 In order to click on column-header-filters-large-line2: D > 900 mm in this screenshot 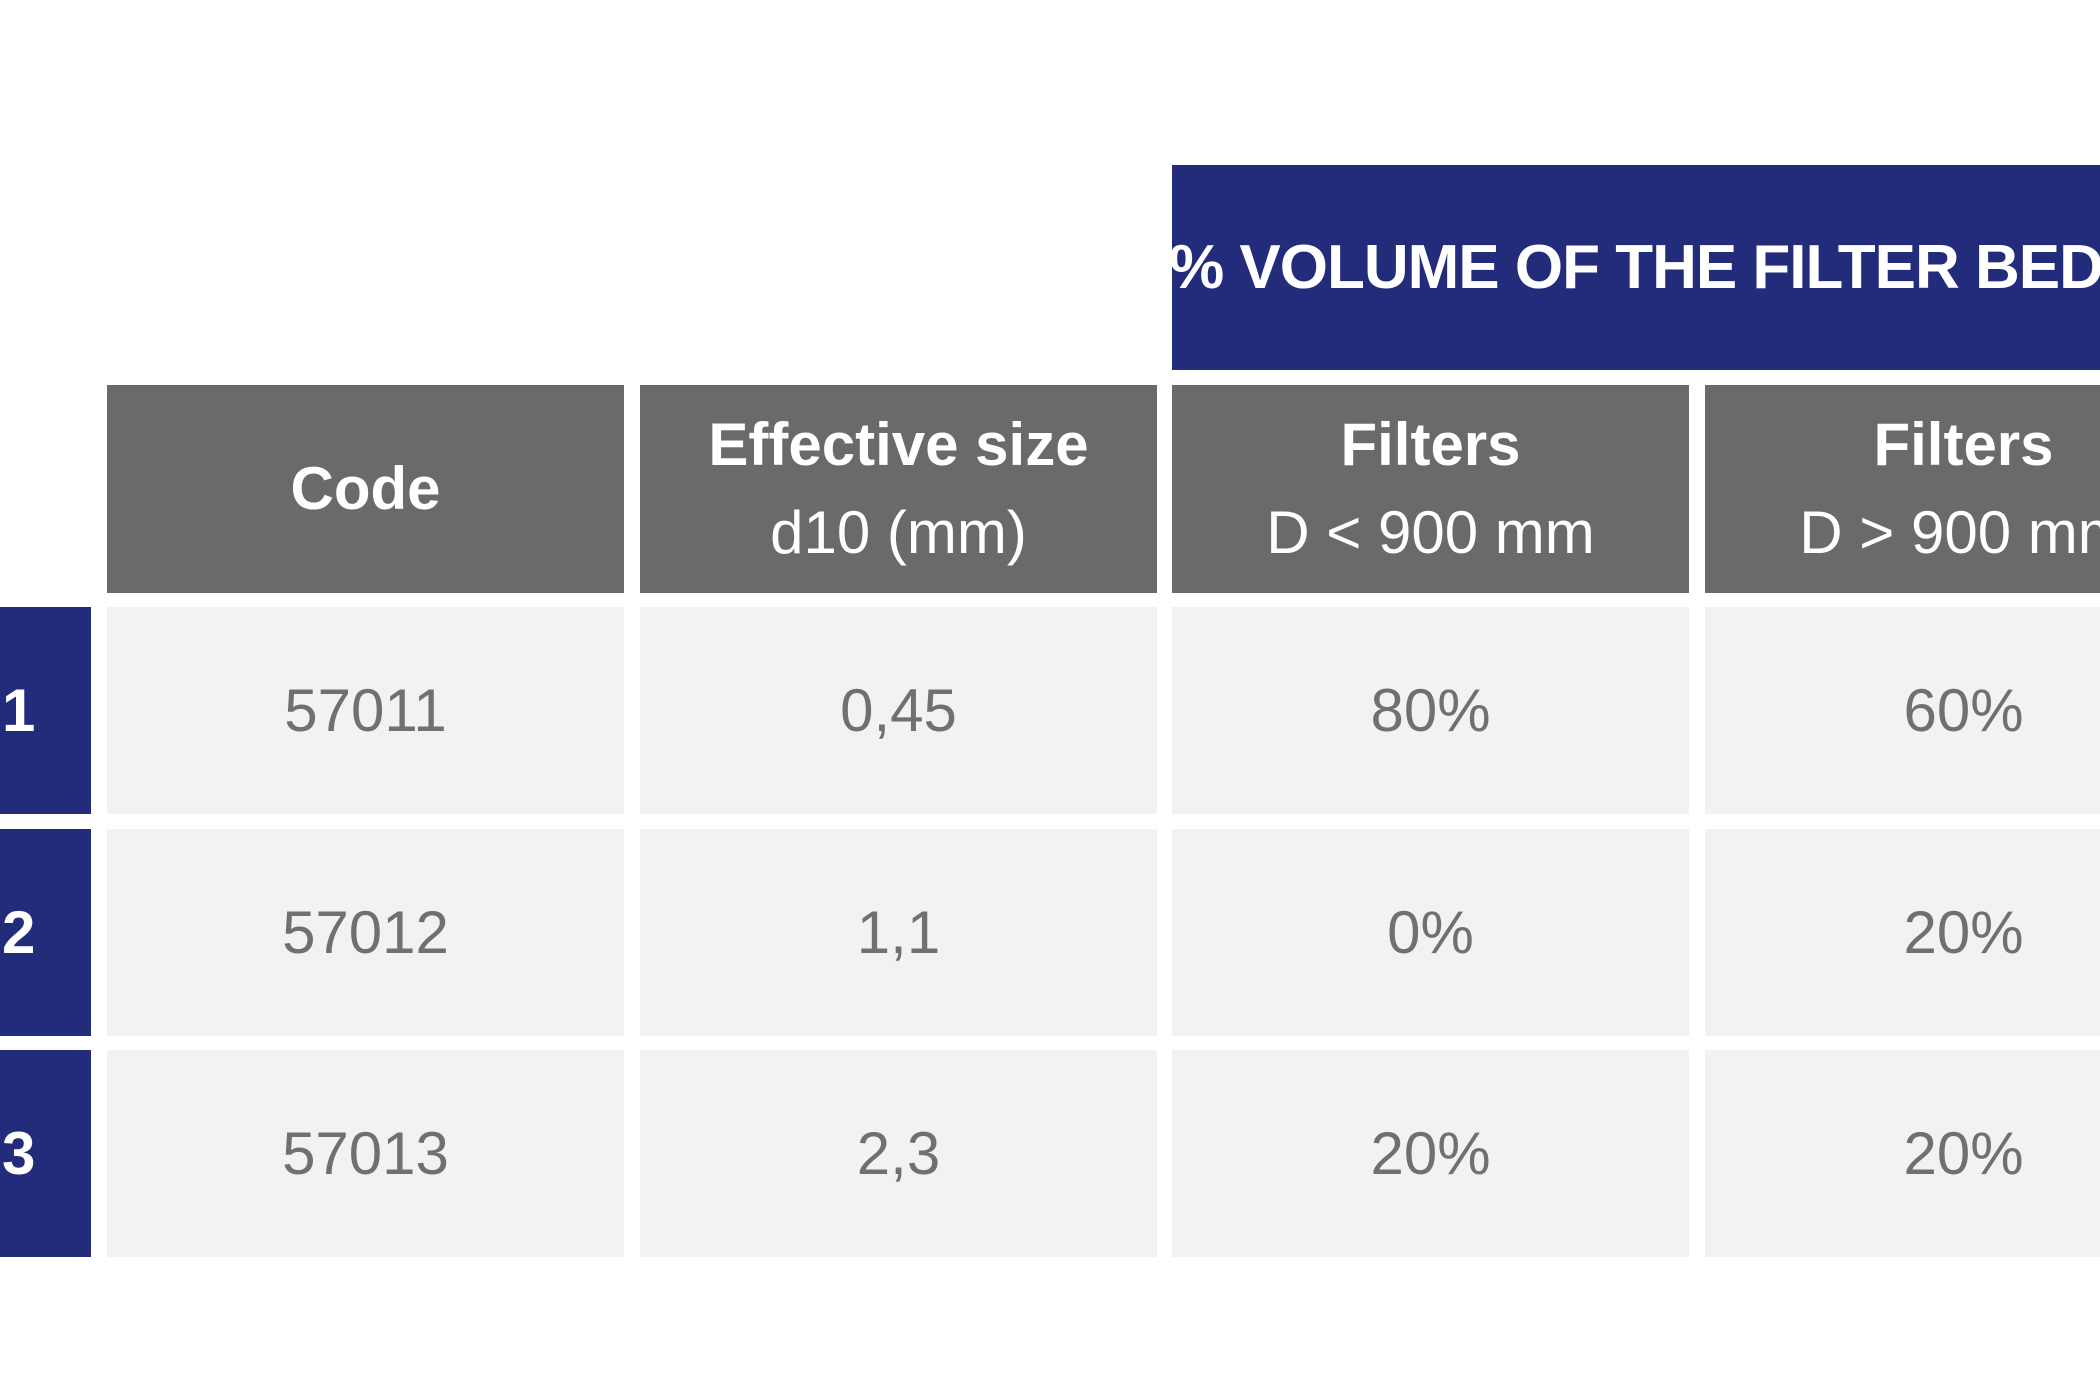, I will do `click(1949, 532)`.